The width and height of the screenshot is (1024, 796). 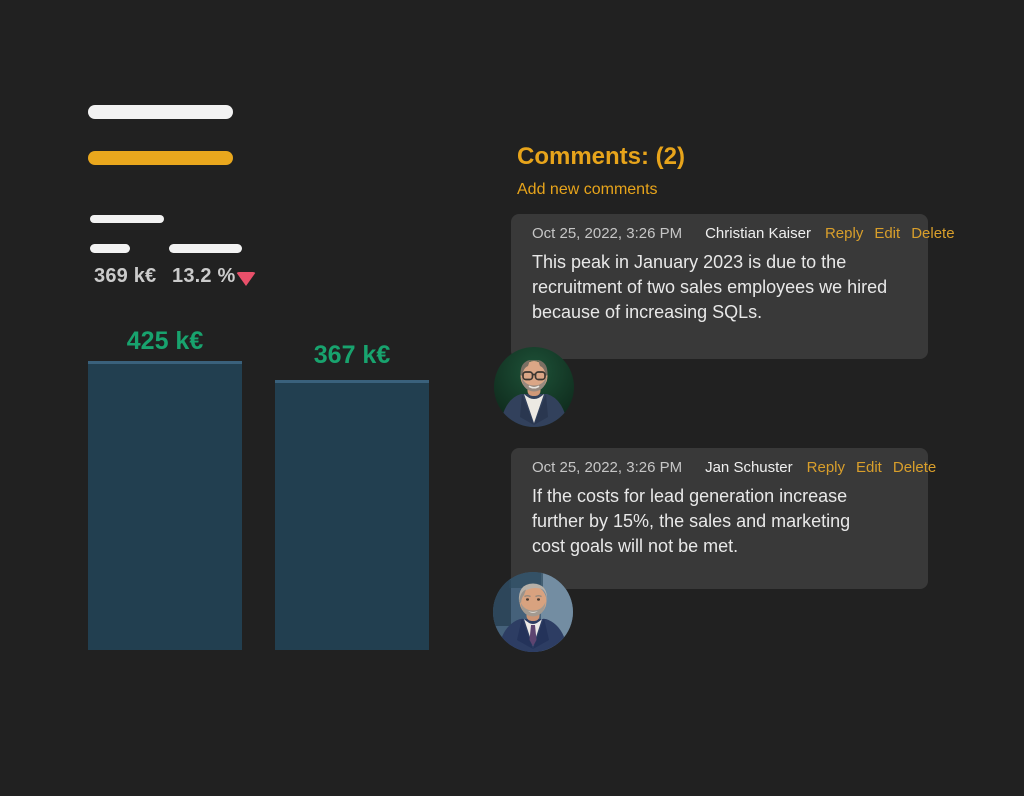 I want to click on skeleton-bar-small-right, so click(x=205, y=248).